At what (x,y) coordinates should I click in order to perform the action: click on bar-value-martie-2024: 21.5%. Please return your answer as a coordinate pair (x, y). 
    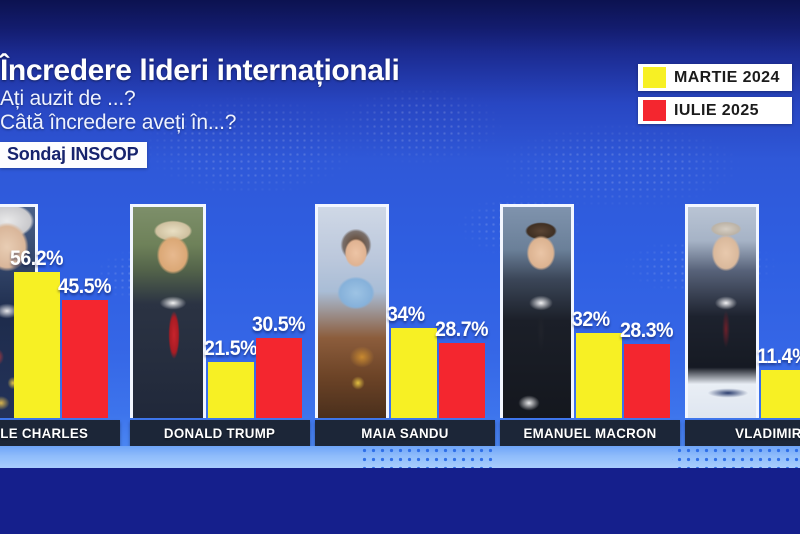
    Looking at the image, I should click on (231, 348).